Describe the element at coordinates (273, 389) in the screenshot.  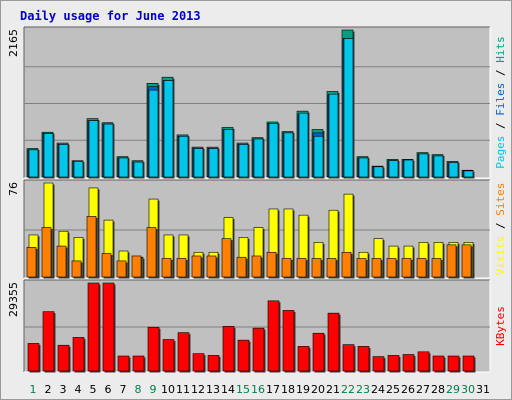
I see `x-tick-label: 17` at that location.